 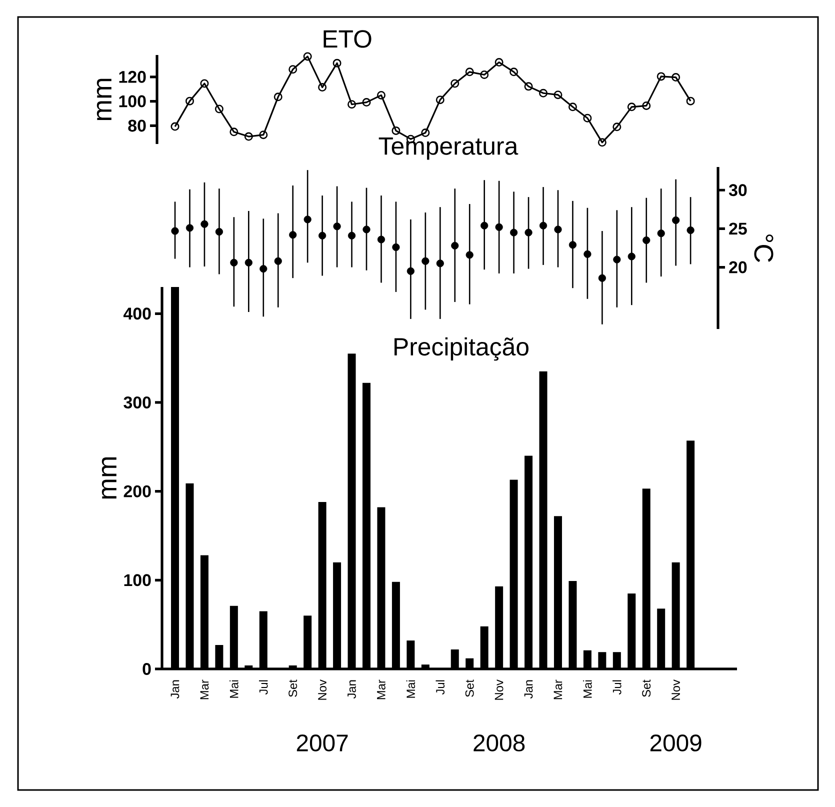 I want to click on chart-title: ETO, so click(x=348, y=39).